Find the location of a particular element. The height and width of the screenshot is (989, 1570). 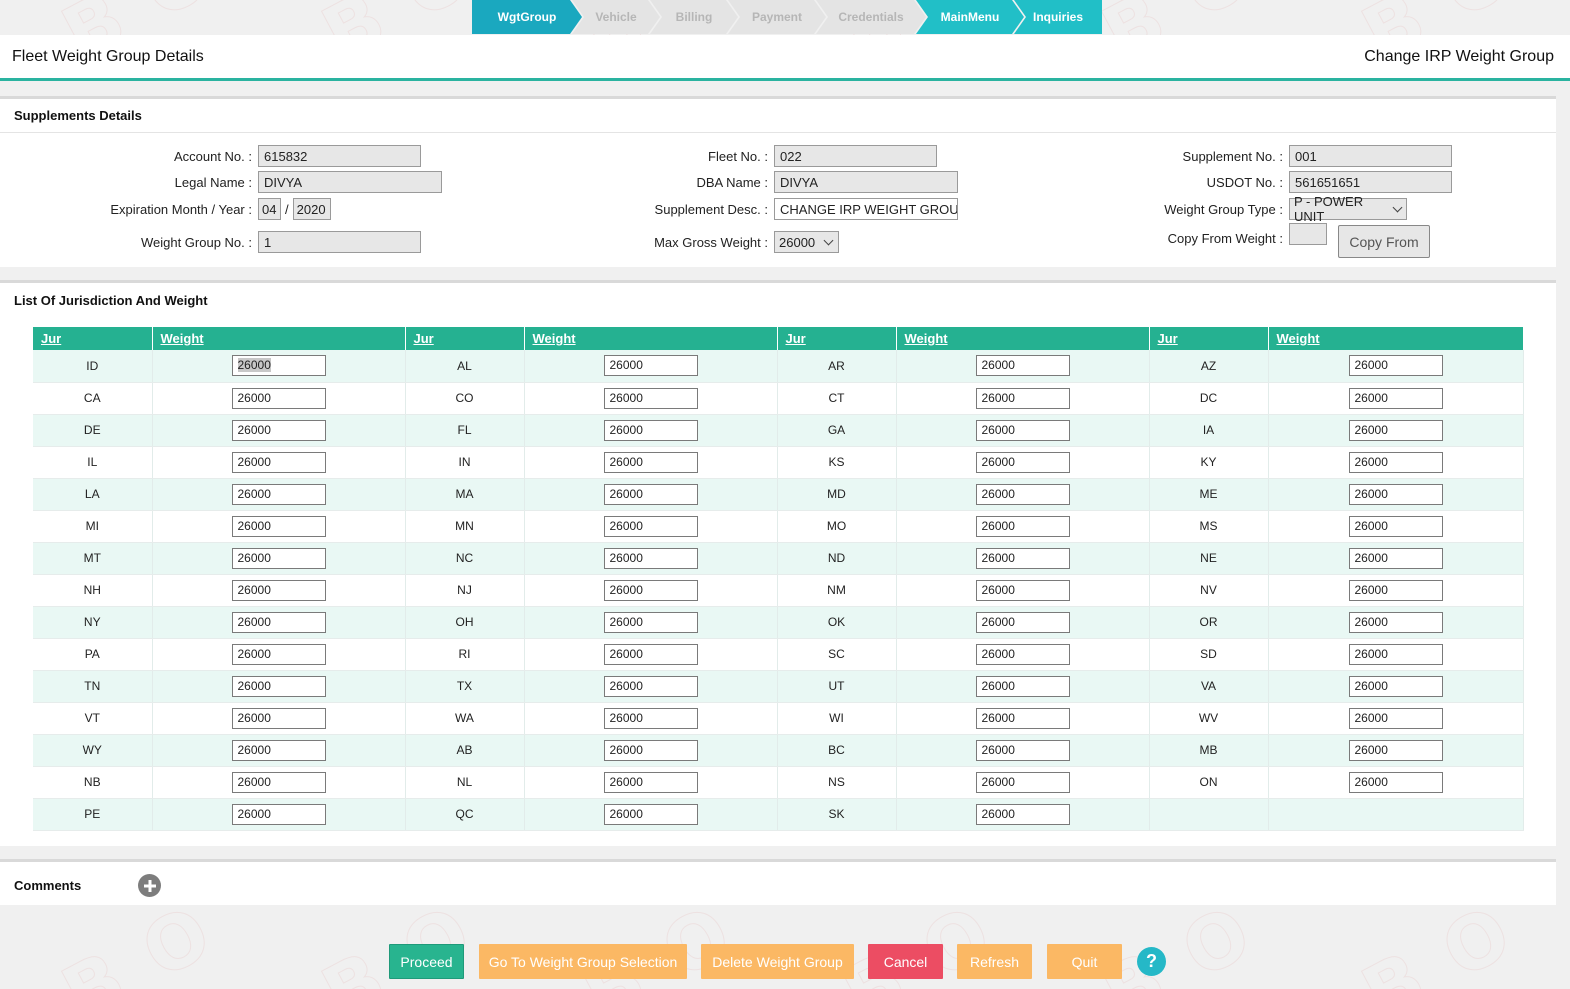

exp-year-input: 2020 is located at coordinates (311, 209).